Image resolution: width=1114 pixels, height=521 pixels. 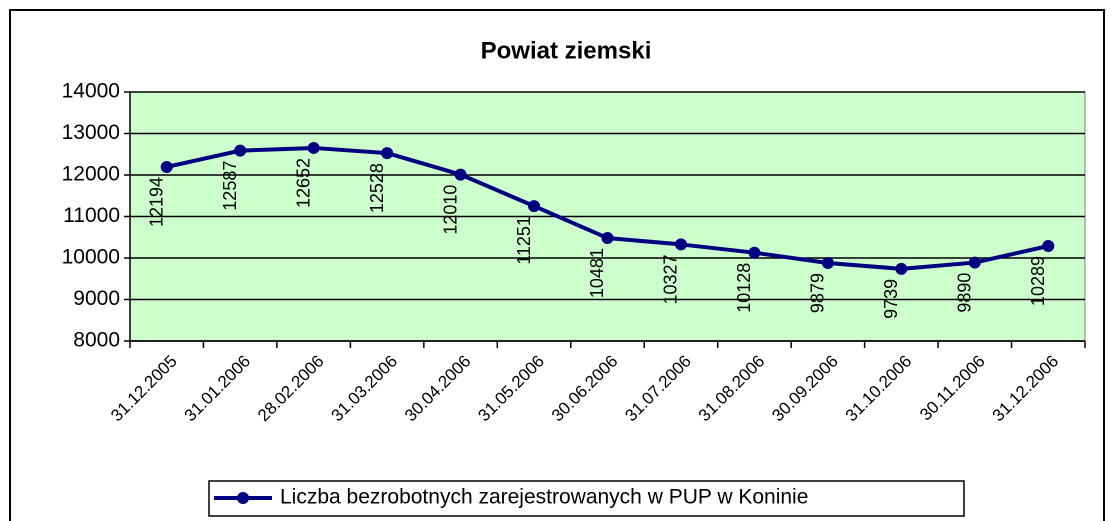 What do you see at coordinates (744, 288) in the screenshot?
I see `data-label: 10128` at bounding box center [744, 288].